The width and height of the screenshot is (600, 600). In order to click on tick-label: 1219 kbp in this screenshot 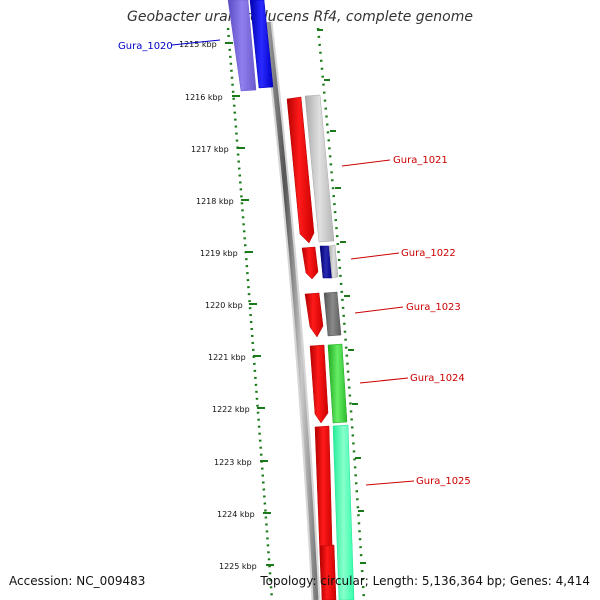, I will do `click(219, 253)`.